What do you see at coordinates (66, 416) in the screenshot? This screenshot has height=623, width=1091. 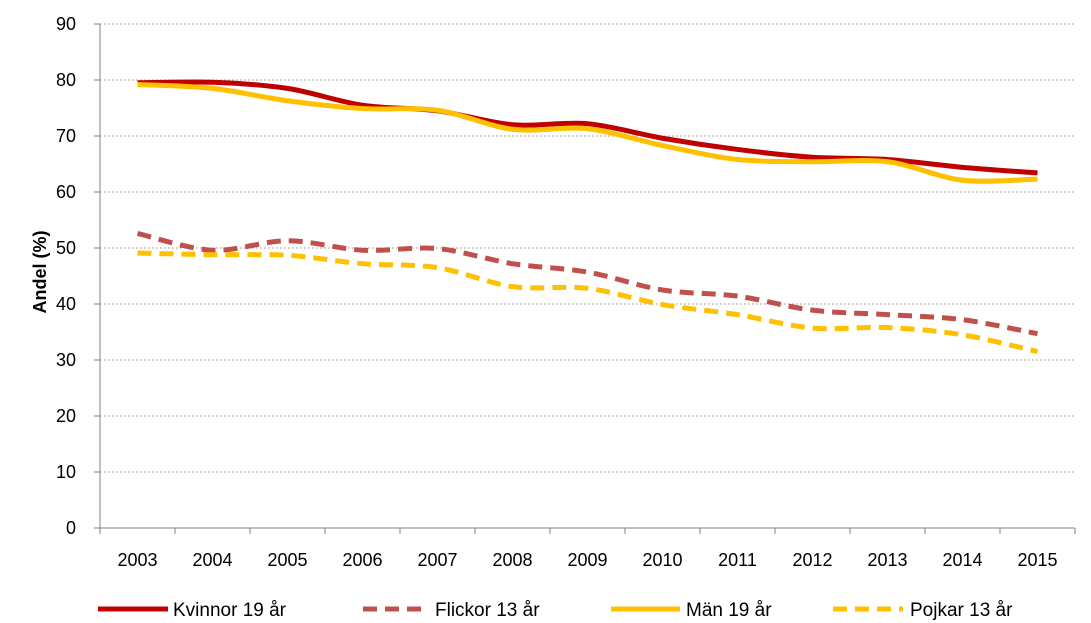 I see `y-tick-label: 20` at bounding box center [66, 416].